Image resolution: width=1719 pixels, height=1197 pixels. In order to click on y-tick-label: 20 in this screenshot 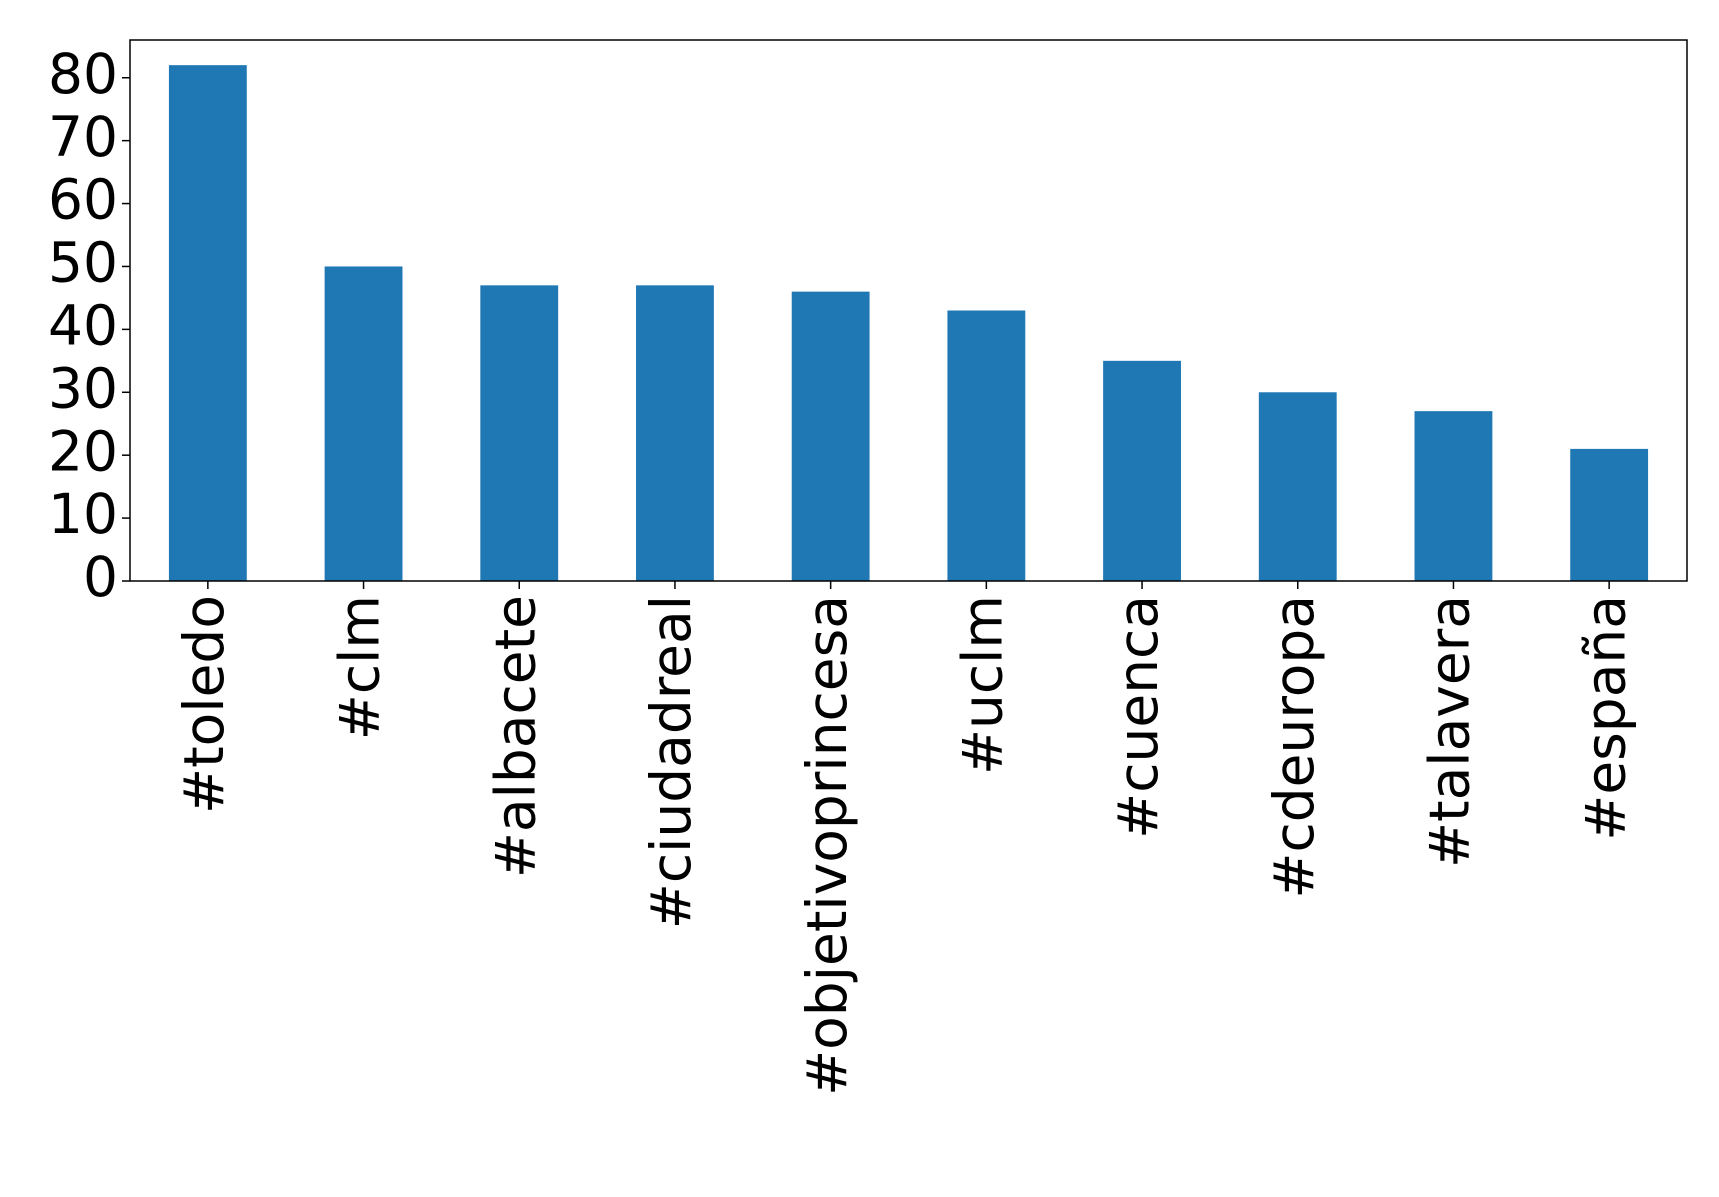, I will do `click(83, 451)`.